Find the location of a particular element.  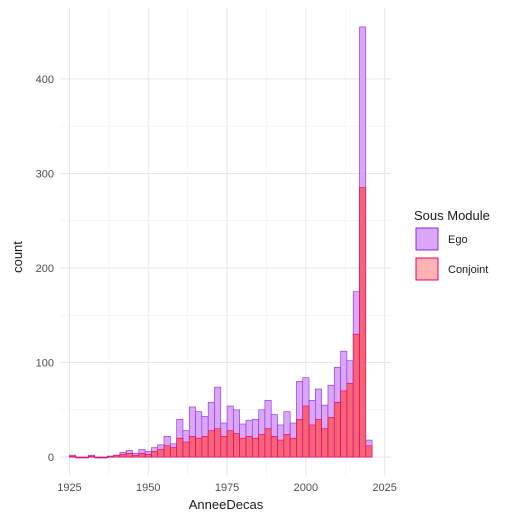

legend: Sous Module Ego Conjoint is located at coordinates (452, 244).